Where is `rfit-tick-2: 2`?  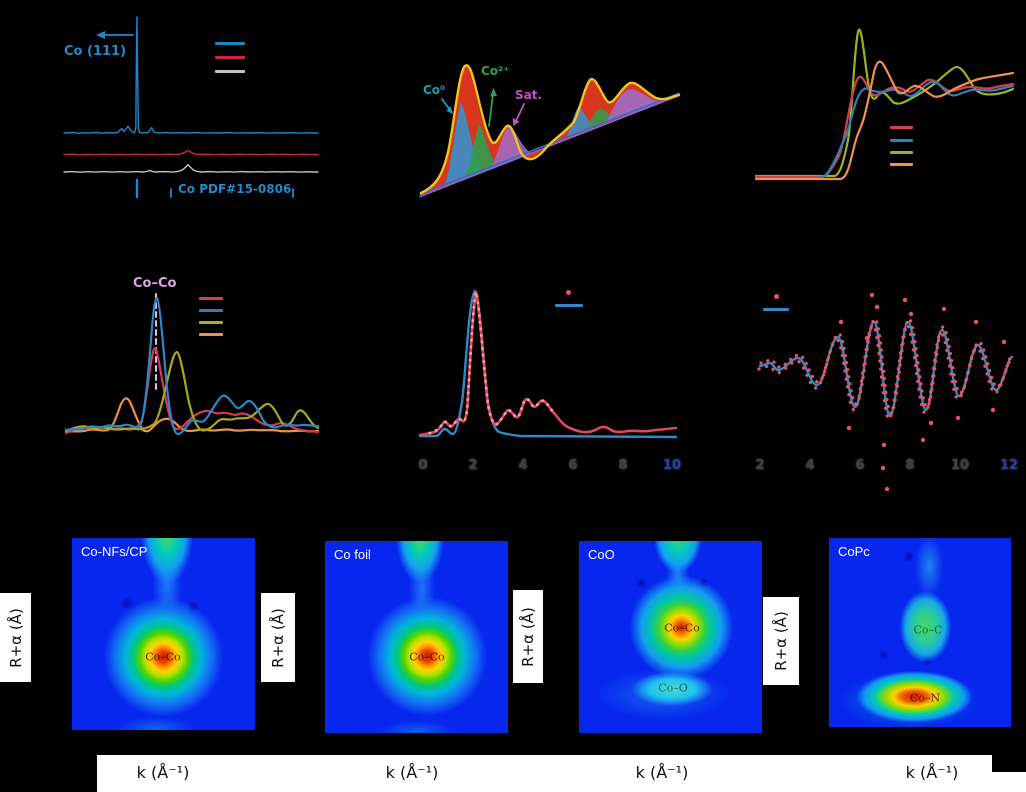
rfit-tick-2: 2 is located at coordinates (473, 465).